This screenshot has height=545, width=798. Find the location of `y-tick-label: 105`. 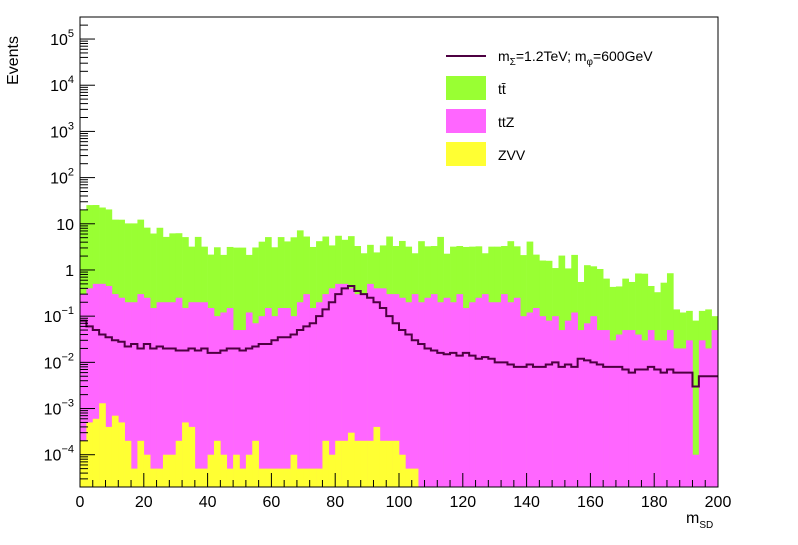

y-tick-label: 105 is located at coordinates (62, 38).